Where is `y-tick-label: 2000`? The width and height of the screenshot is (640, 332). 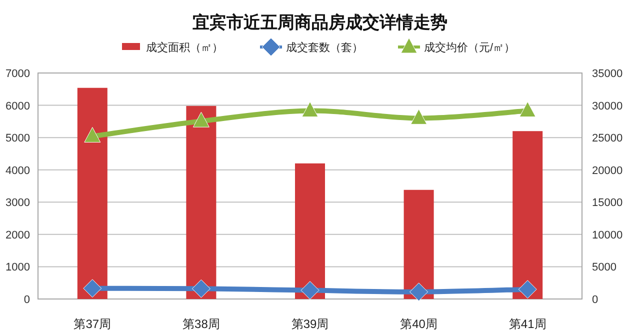
y-tick-label: 2000 is located at coordinates (18, 235).